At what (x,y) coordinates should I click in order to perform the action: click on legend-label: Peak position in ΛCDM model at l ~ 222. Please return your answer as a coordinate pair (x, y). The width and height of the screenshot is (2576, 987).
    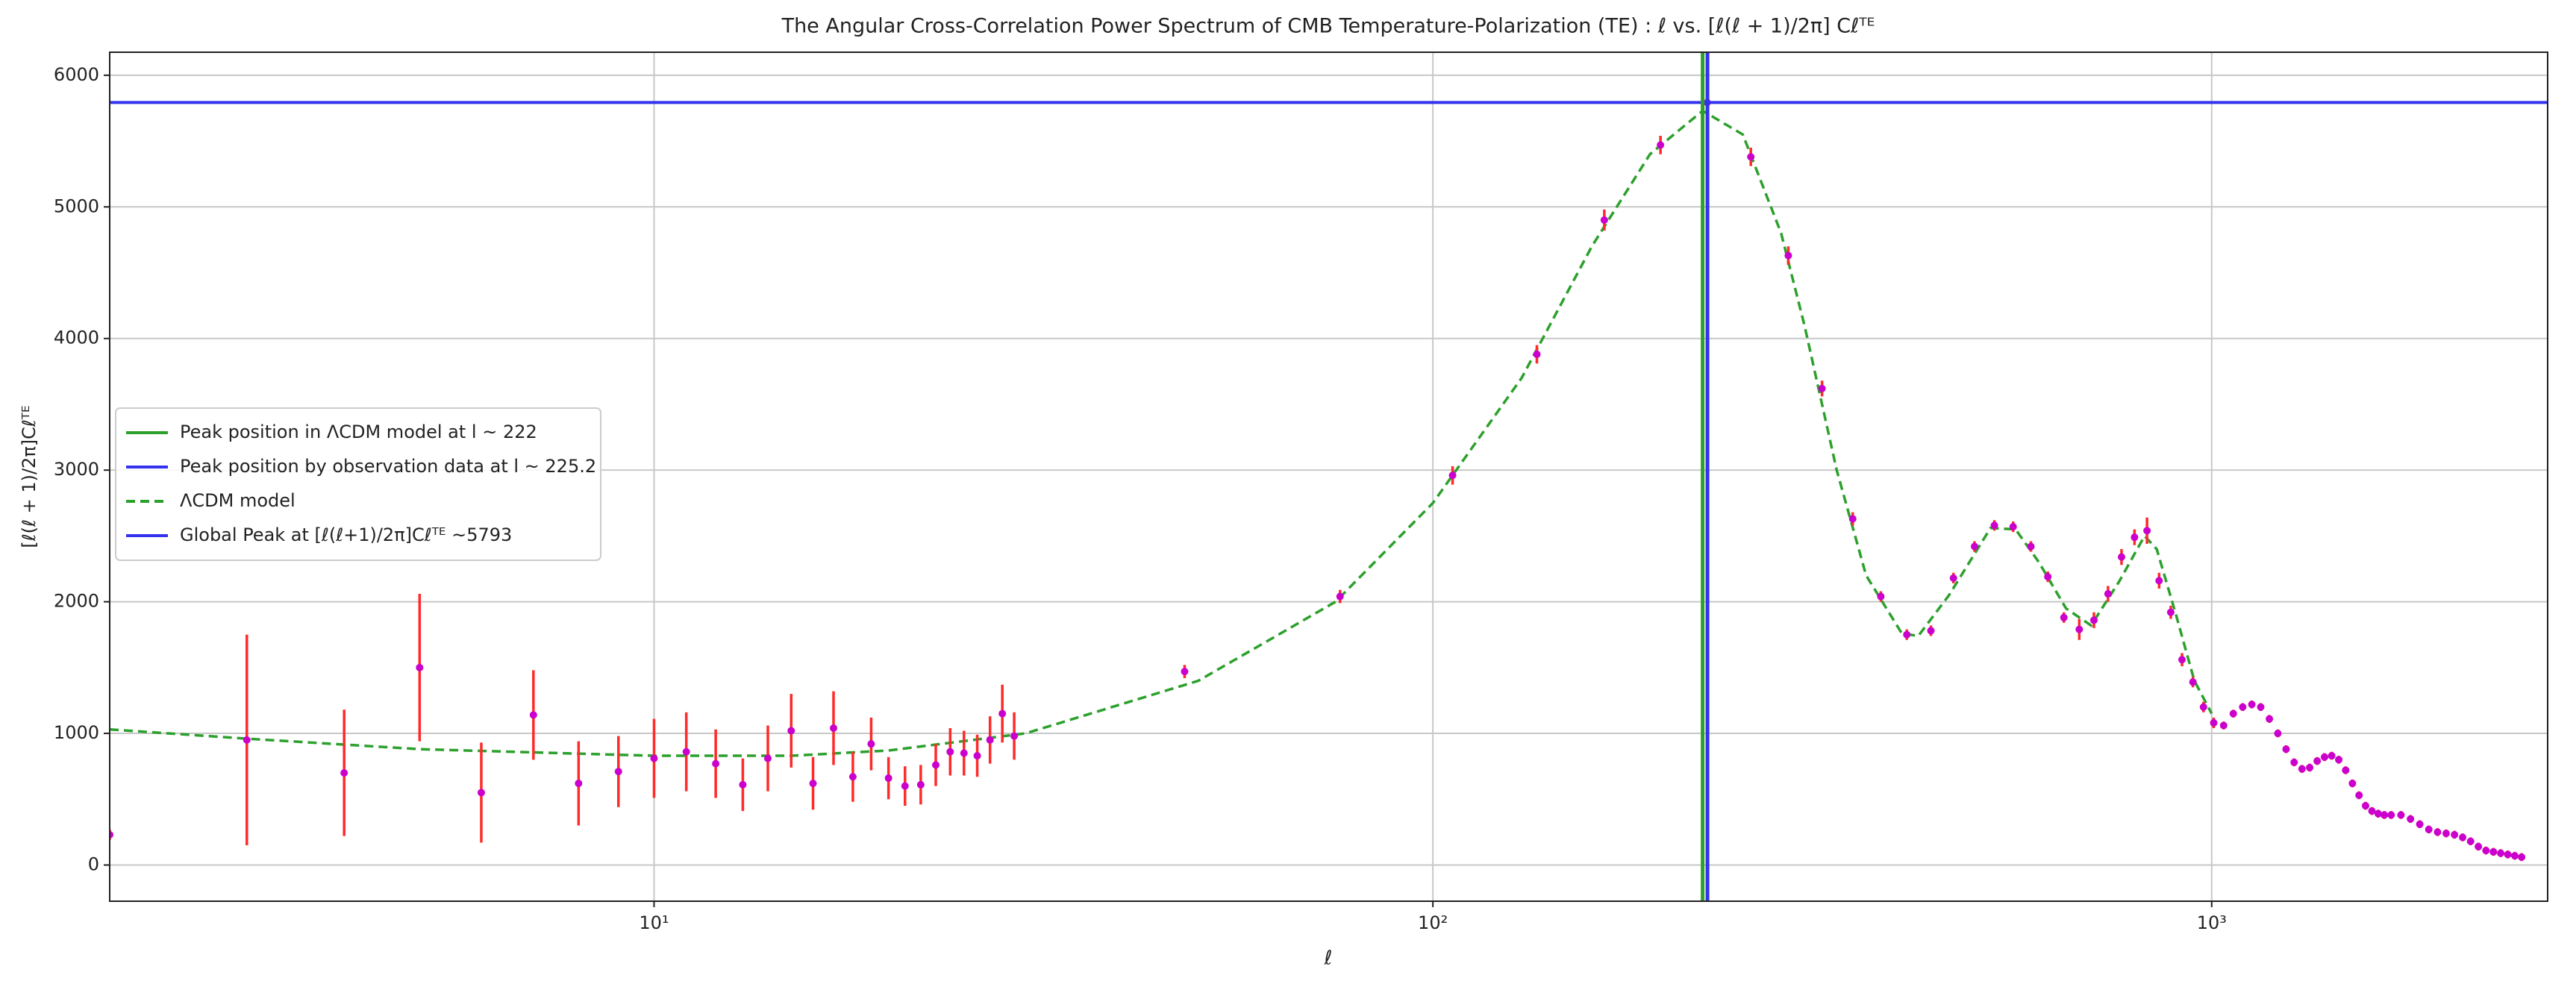
    Looking at the image, I should click on (358, 432).